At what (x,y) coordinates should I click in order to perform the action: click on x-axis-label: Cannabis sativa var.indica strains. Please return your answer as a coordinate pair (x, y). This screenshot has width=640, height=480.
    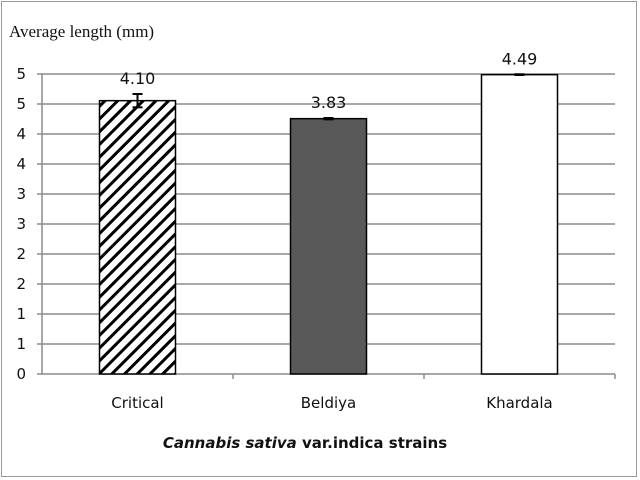
    Looking at the image, I should click on (305, 443).